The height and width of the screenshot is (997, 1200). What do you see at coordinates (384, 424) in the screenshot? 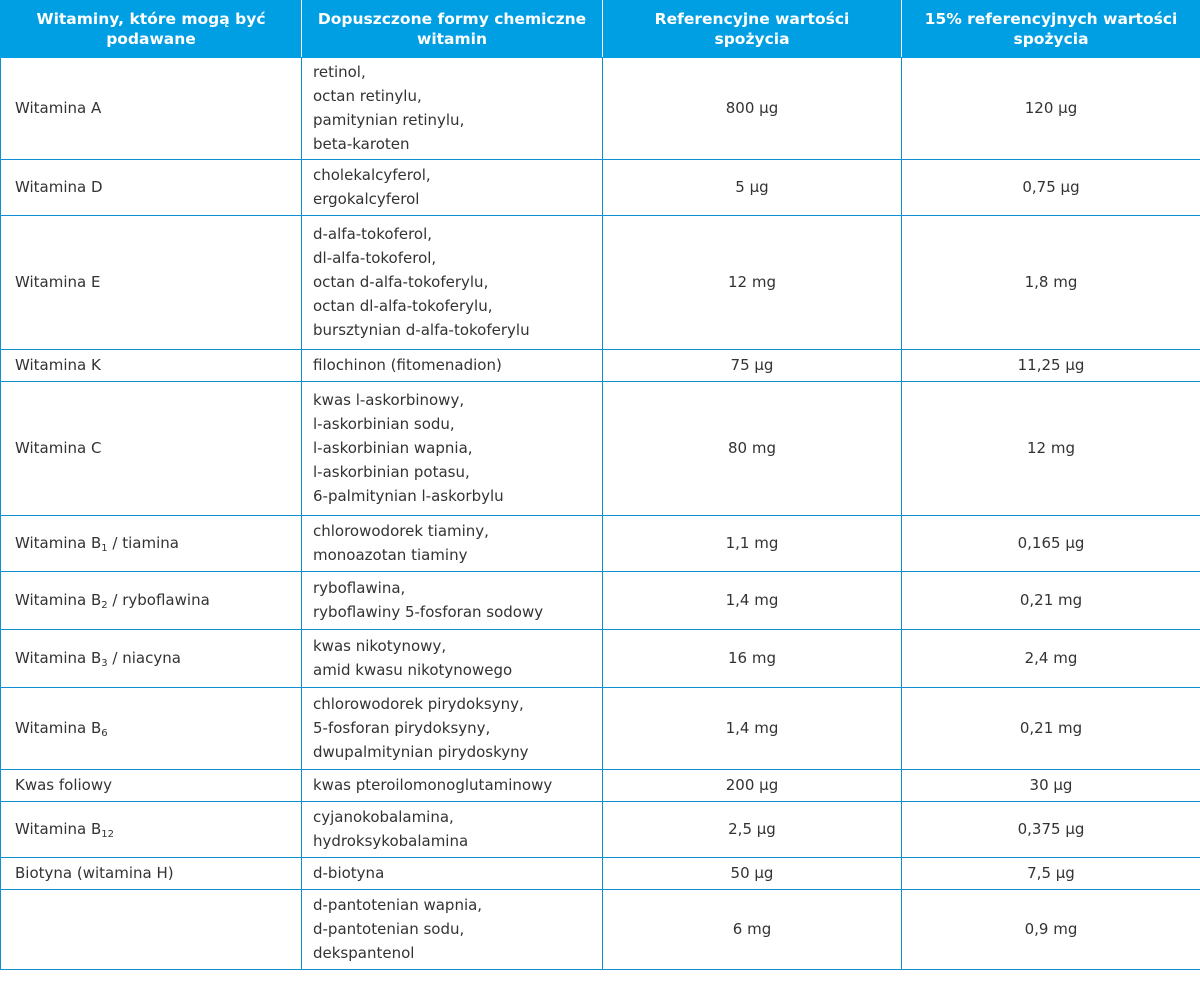
I see `chemical-form: l-askorbinian sodu,` at bounding box center [384, 424].